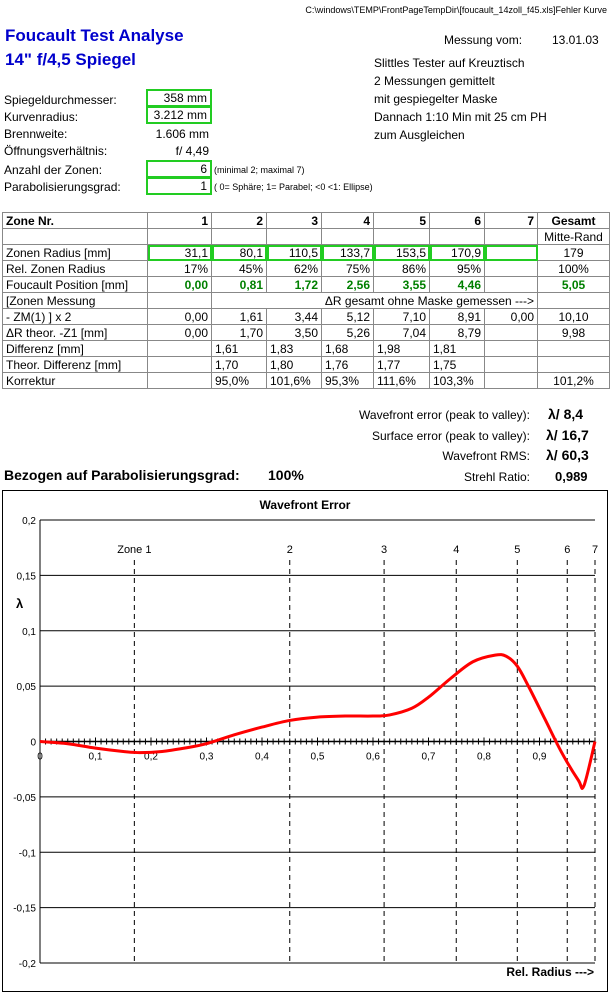 This screenshot has width=611, height=999. Describe the element at coordinates (318, 757) in the screenshot. I see `x-tick-label: 0,5` at that location.